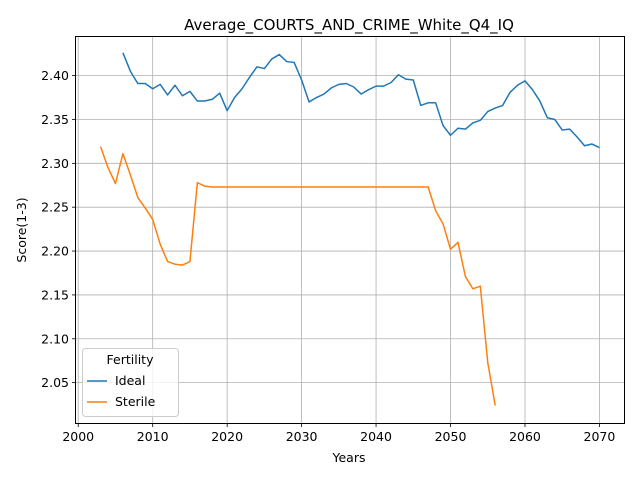  Describe the element at coordinates (376, 436) in the screenshot. I see `x-tick-label: 2040` at that location.